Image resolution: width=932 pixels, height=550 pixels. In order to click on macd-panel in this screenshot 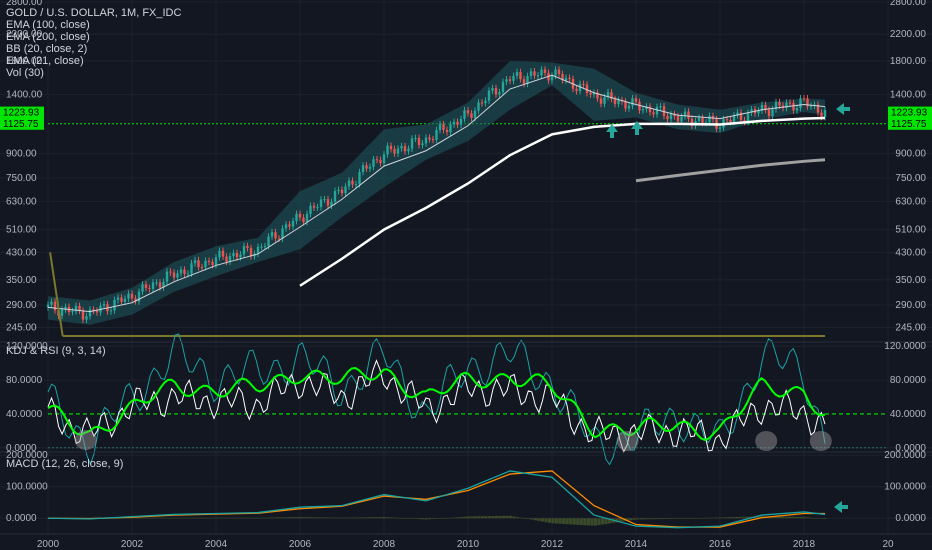, I will do `click(436, 499)`.